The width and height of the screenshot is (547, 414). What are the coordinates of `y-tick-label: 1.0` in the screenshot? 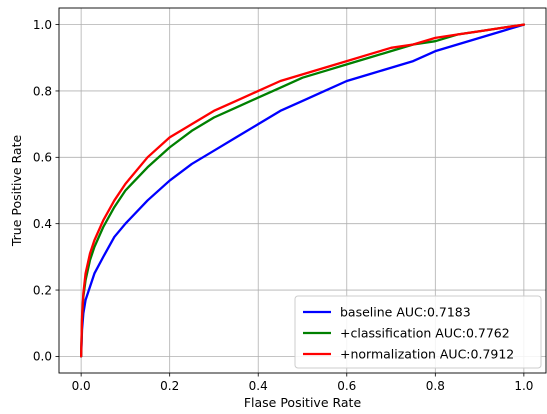 It's located at (42, 25).